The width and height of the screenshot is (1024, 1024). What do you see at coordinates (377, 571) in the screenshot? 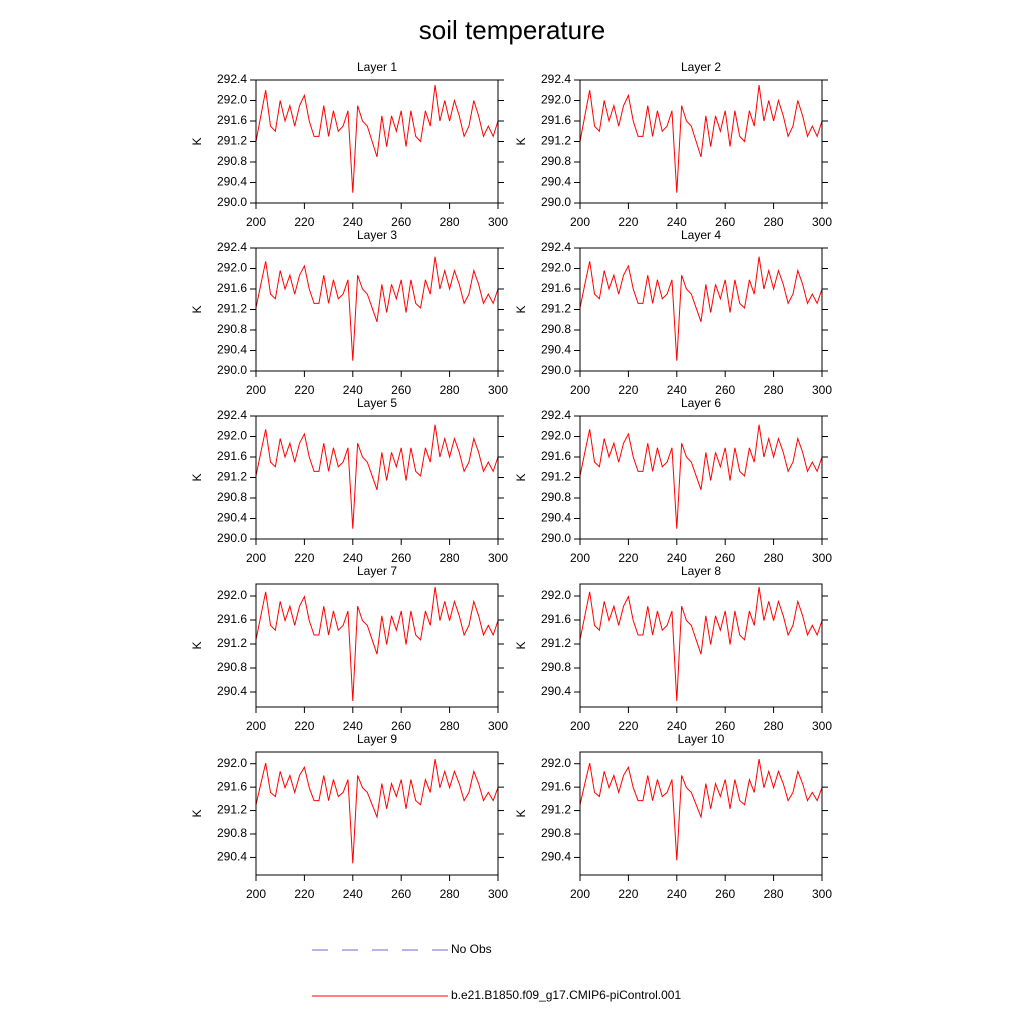
I see `panel-title: Layer 7` at bounding box center [377, 571].